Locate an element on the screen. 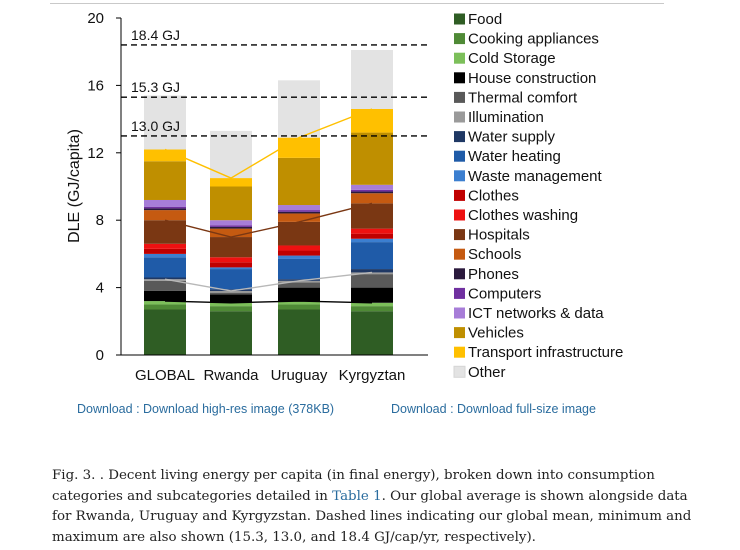 The image size is (740, 550). legend-swatch-thermal-comfort is located at coordinates (459, 97).